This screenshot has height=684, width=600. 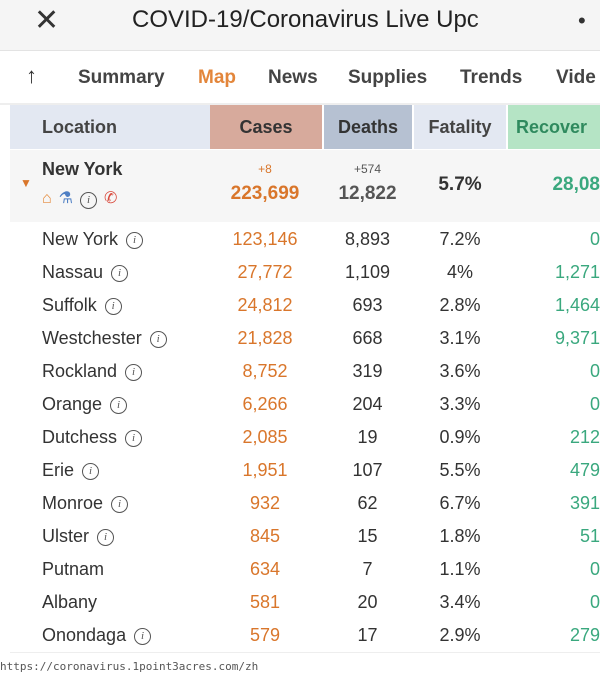 What do you see at coordinates (266, 127) in the screenshot?
I see `col-cases: Cases` at bounding box center [266, 127].